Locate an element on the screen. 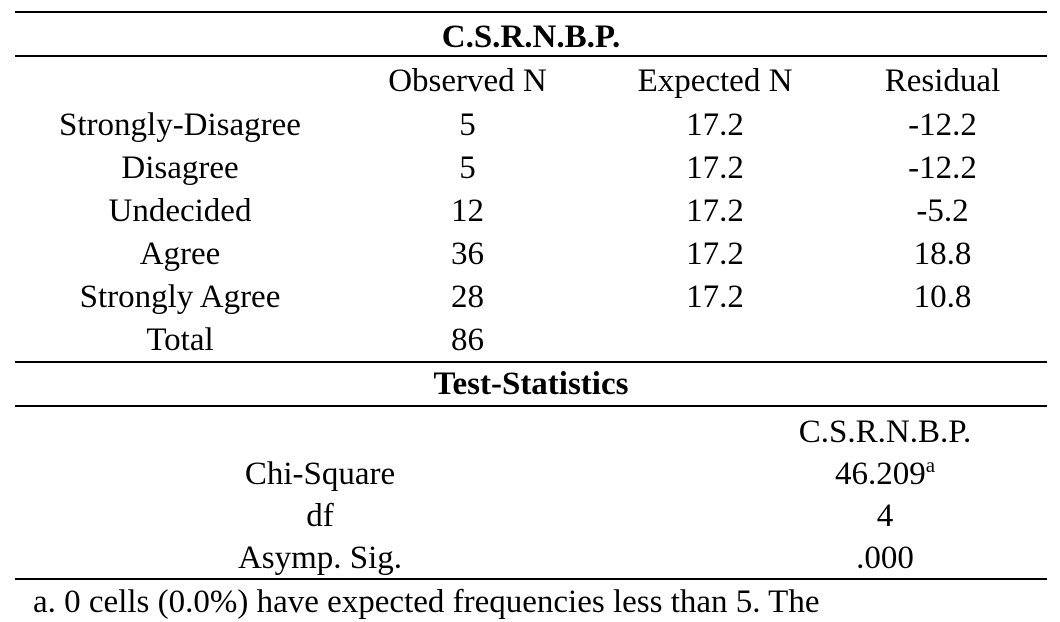 The height and width of the screenshot is (622, 1060). header-residual: Residual is located at coordinates (942, 81).